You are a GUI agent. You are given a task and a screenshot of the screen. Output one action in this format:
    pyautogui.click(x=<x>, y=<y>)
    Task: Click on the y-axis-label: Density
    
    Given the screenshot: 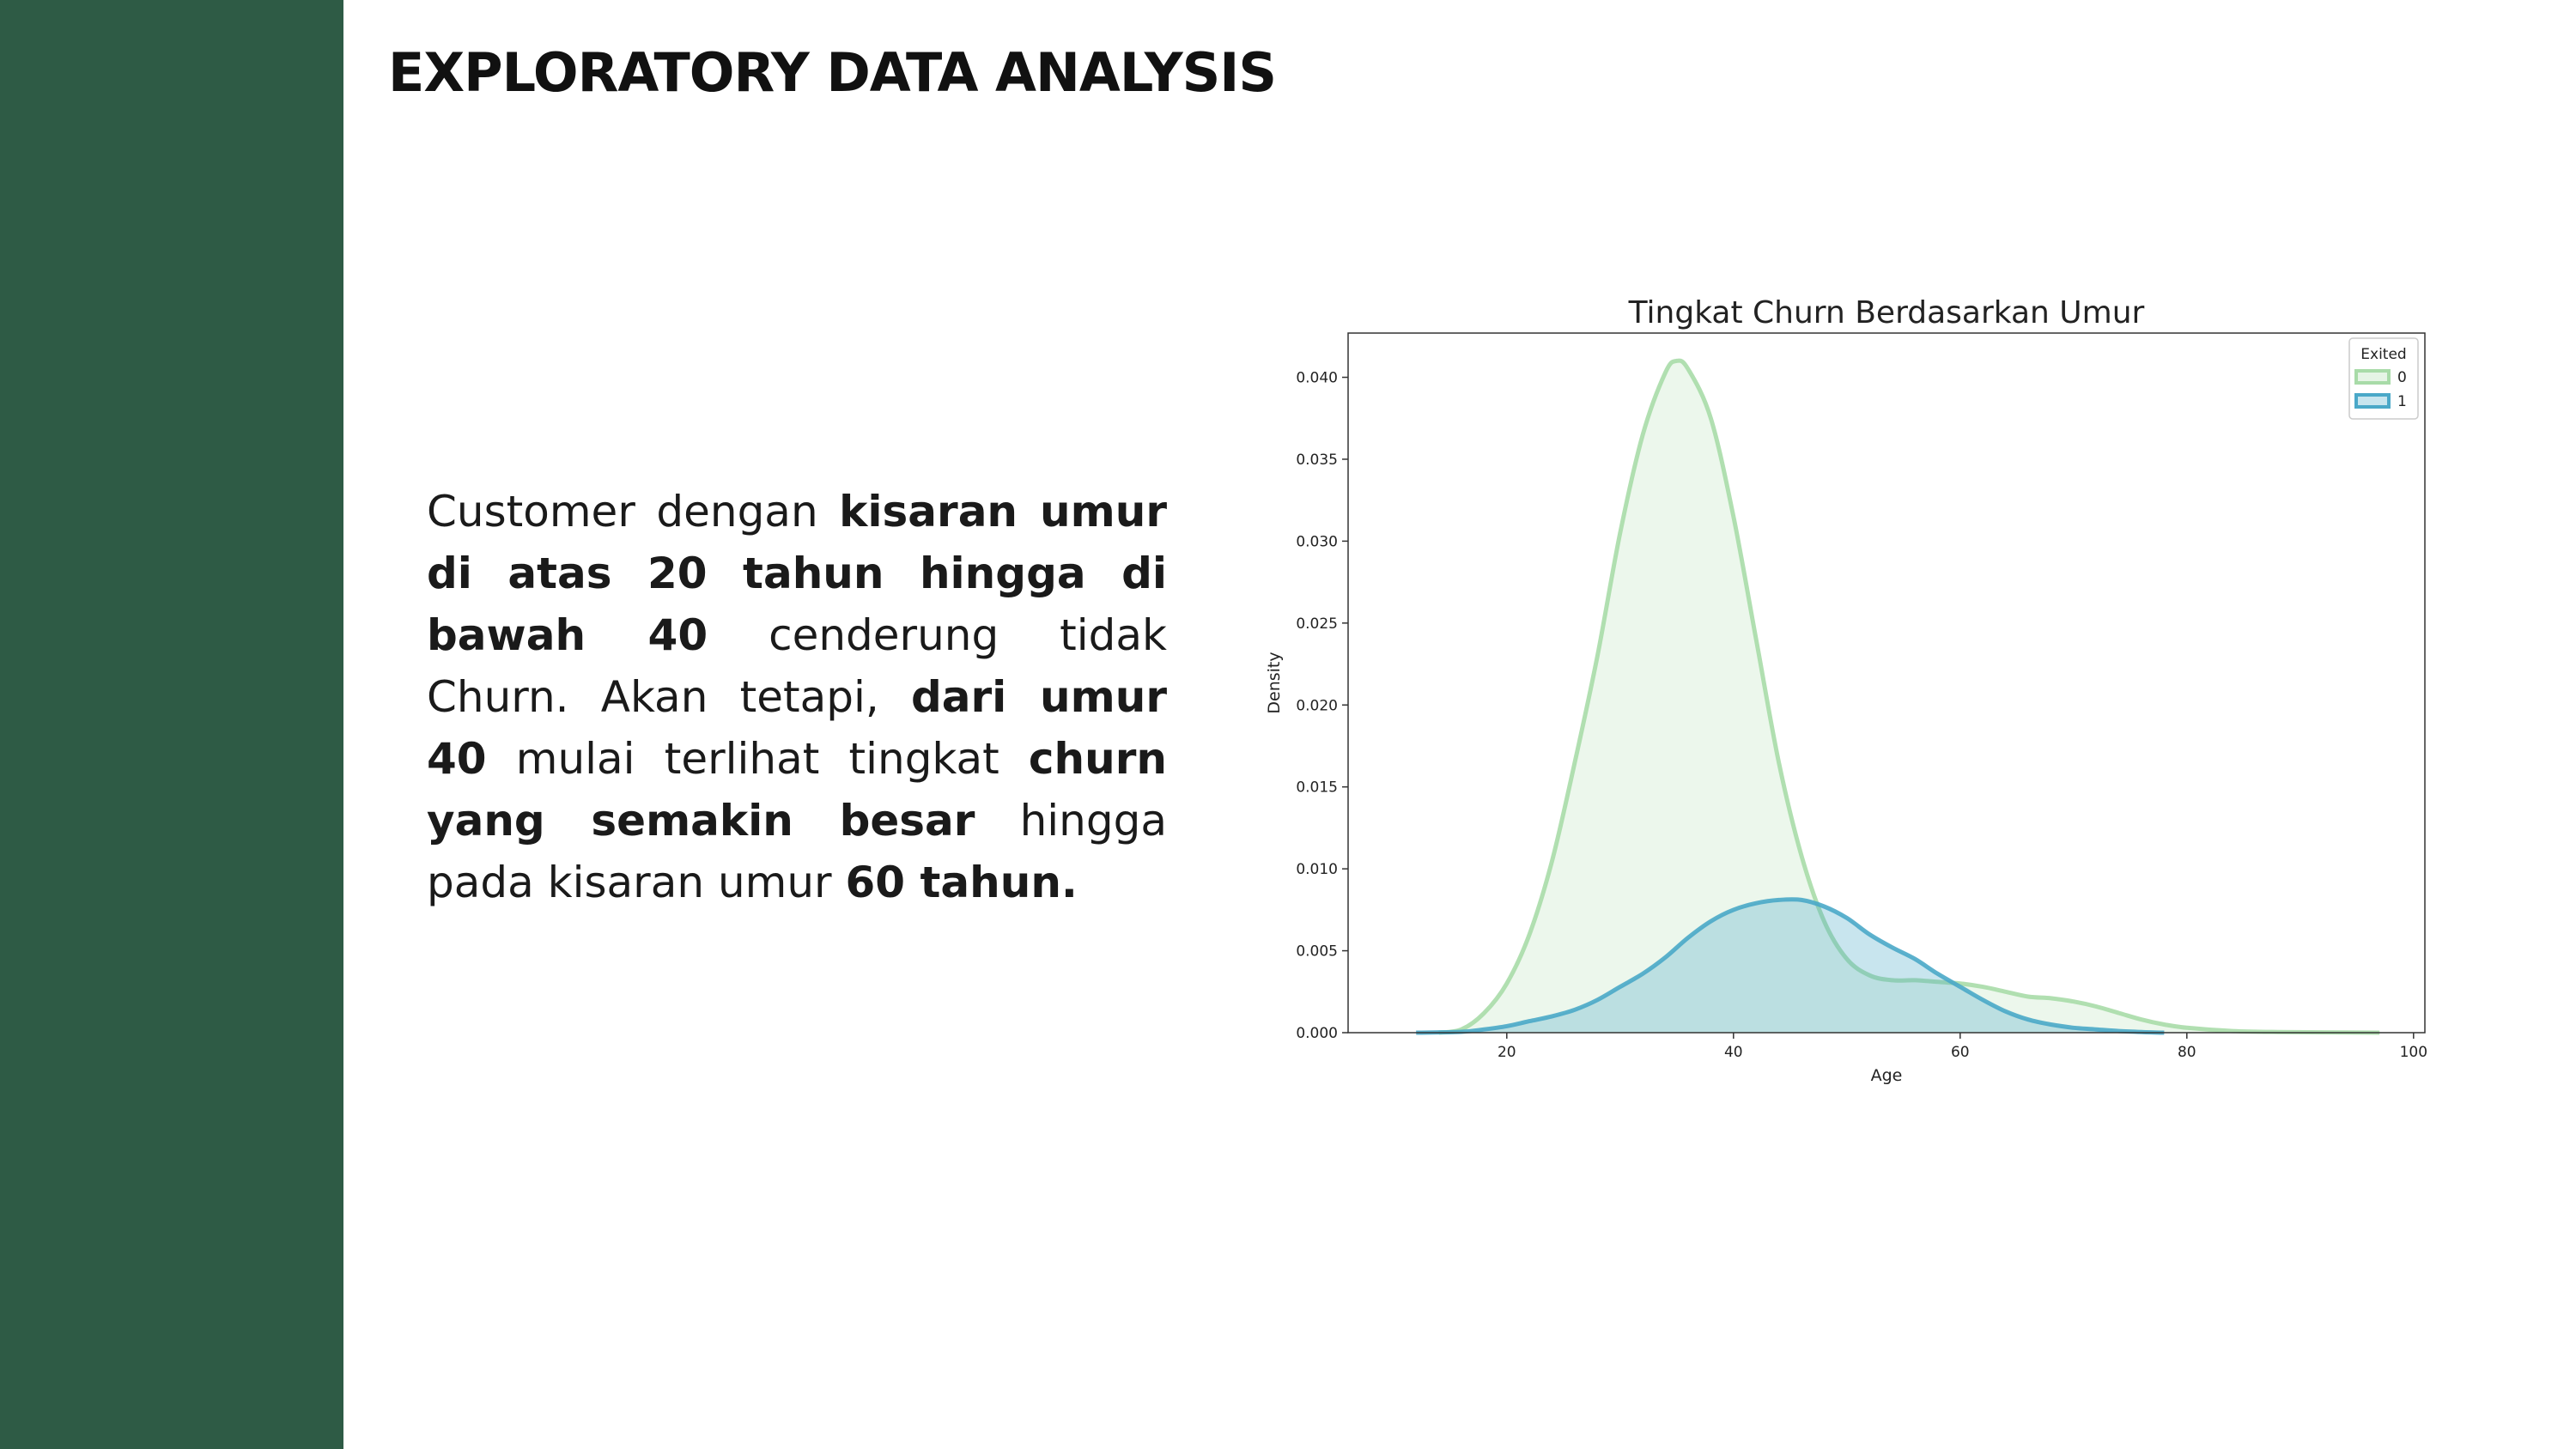 What is the action you would take?
    pyautogui.click(x=1274, y=682)
    